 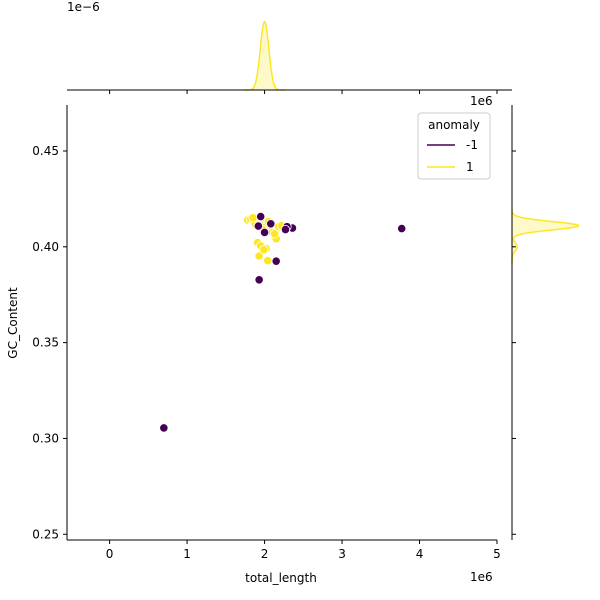 I want to click on legend-label-neg1: -1, so click(x=472, y=145).